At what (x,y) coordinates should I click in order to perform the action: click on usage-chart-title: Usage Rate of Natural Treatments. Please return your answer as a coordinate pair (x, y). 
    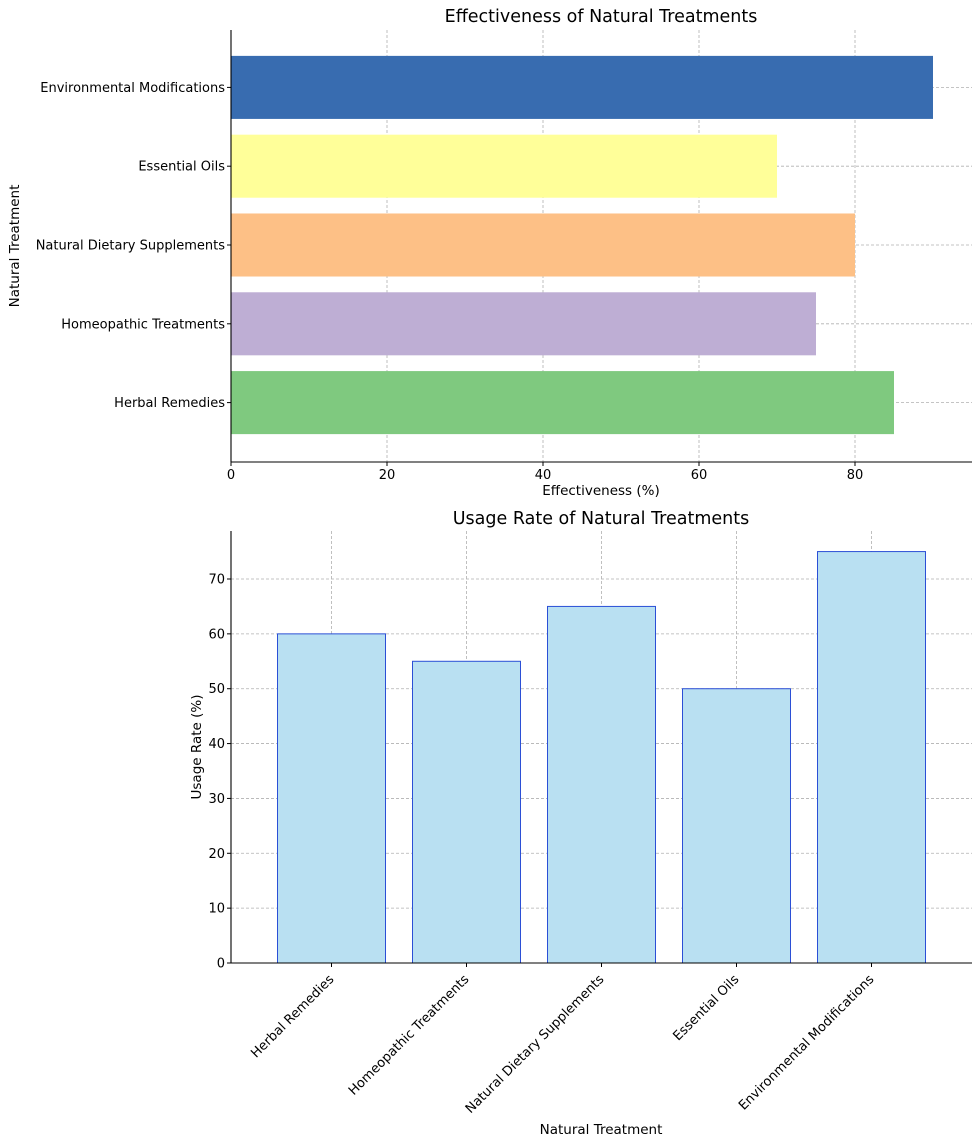
    Looking at the image, I should click on (601, 519).